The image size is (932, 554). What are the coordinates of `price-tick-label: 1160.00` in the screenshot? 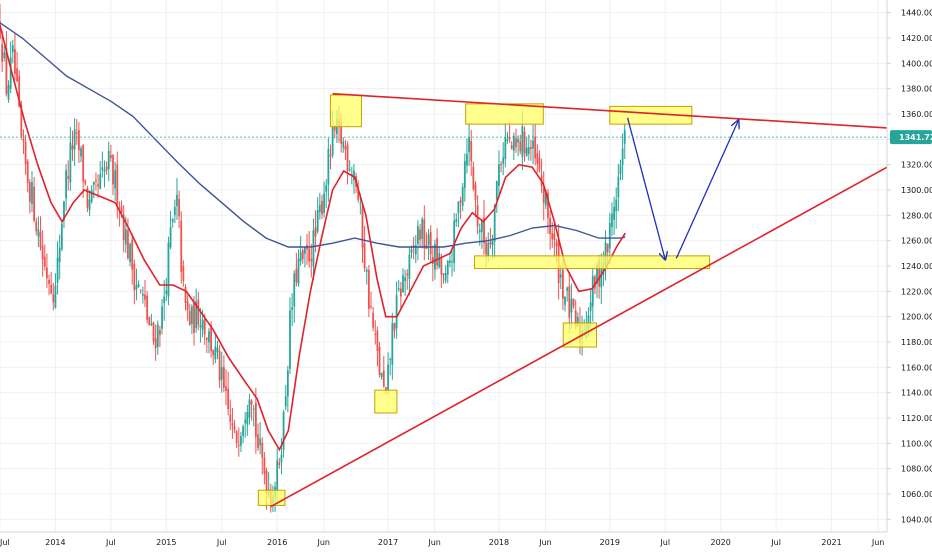 It's located at (916, 367).